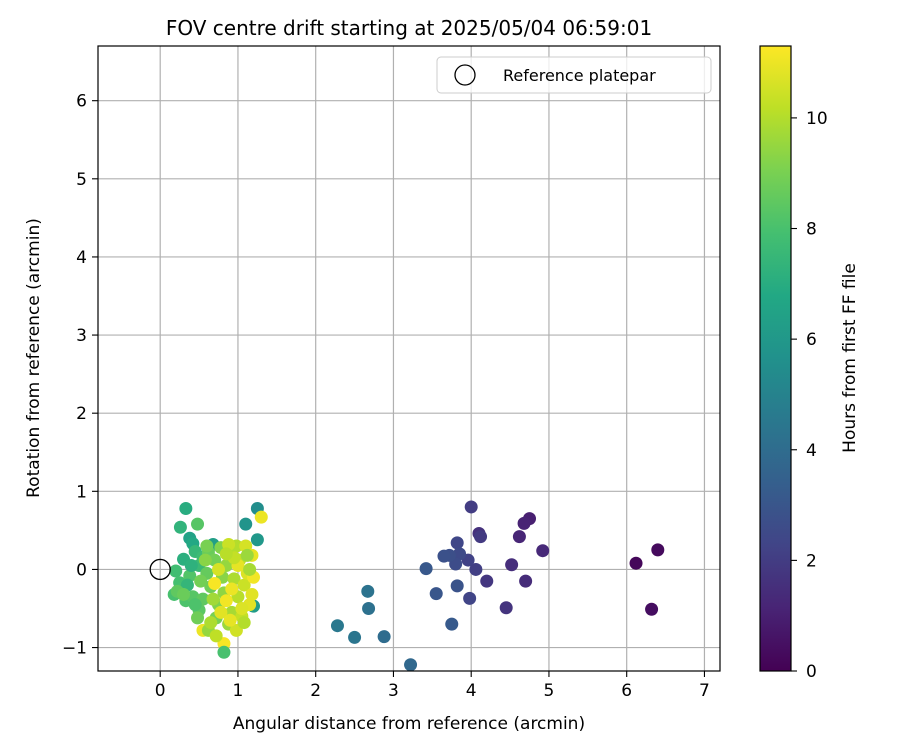 The image size is (900, 750). What do you see at coordinates (81, 492) in the screenshot?
I see `y-tick-label: 1` at bounding box center [81, 492].